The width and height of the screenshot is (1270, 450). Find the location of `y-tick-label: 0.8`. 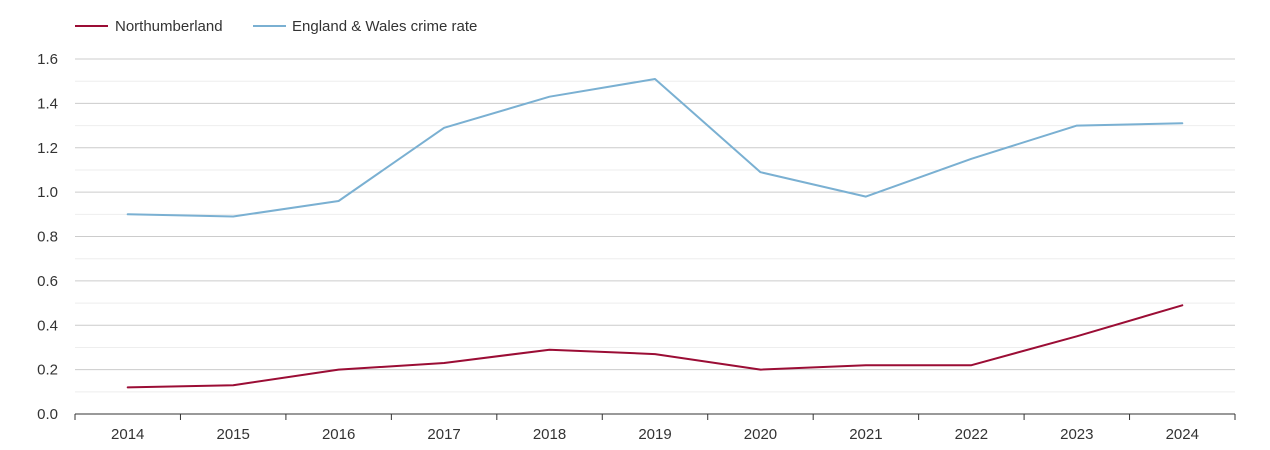

y-tick-label: 0.8 is located at coordinates (47, 237).